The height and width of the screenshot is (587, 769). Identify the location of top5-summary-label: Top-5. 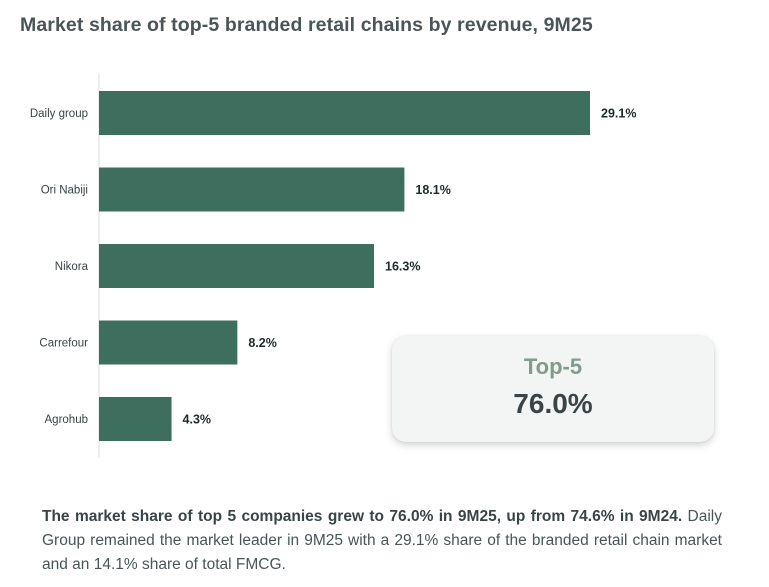
(553, 366).